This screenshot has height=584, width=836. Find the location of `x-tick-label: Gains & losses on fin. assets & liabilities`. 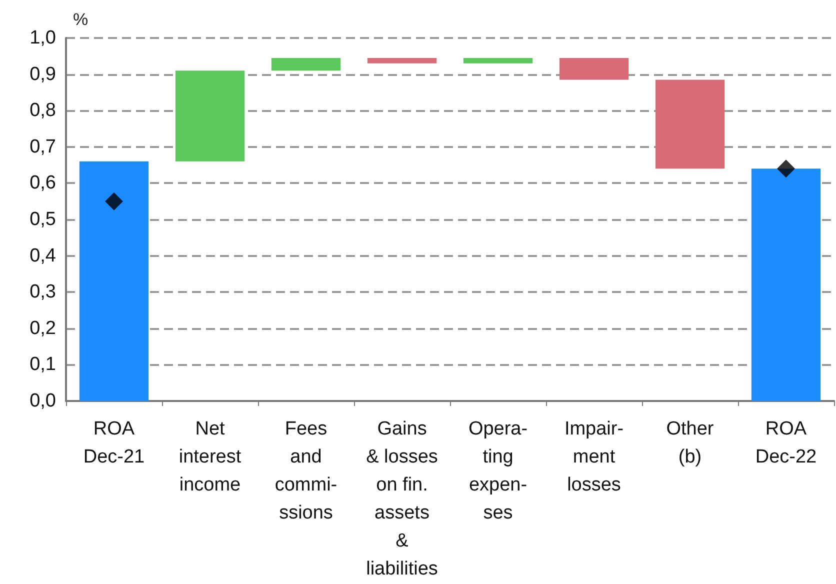

x-tick-label: Gains & losses on fin. assets & liabilities is located at coordinates (402, 499).